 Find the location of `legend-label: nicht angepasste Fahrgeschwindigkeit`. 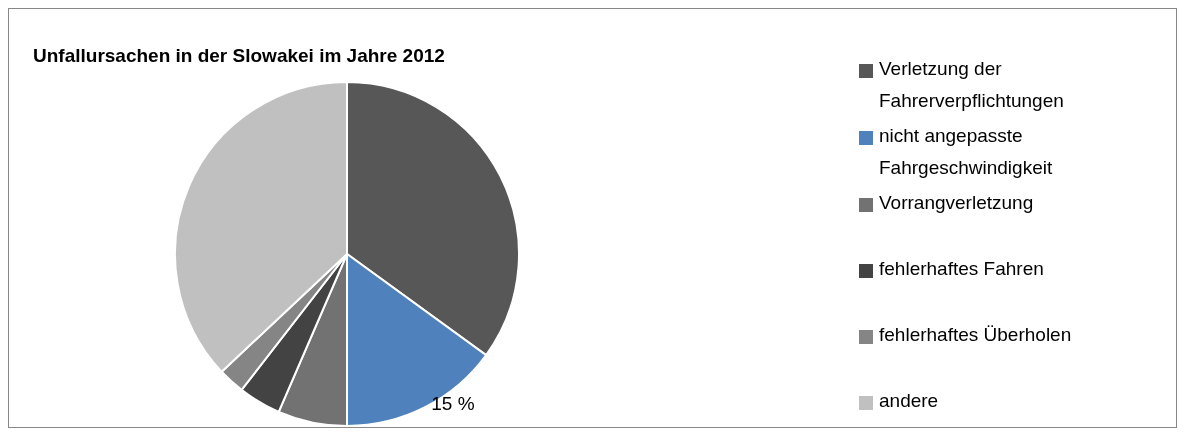

legend-label: nicht angepasste Fahrgeschwindigkeit is located at coordinates (966, 152).